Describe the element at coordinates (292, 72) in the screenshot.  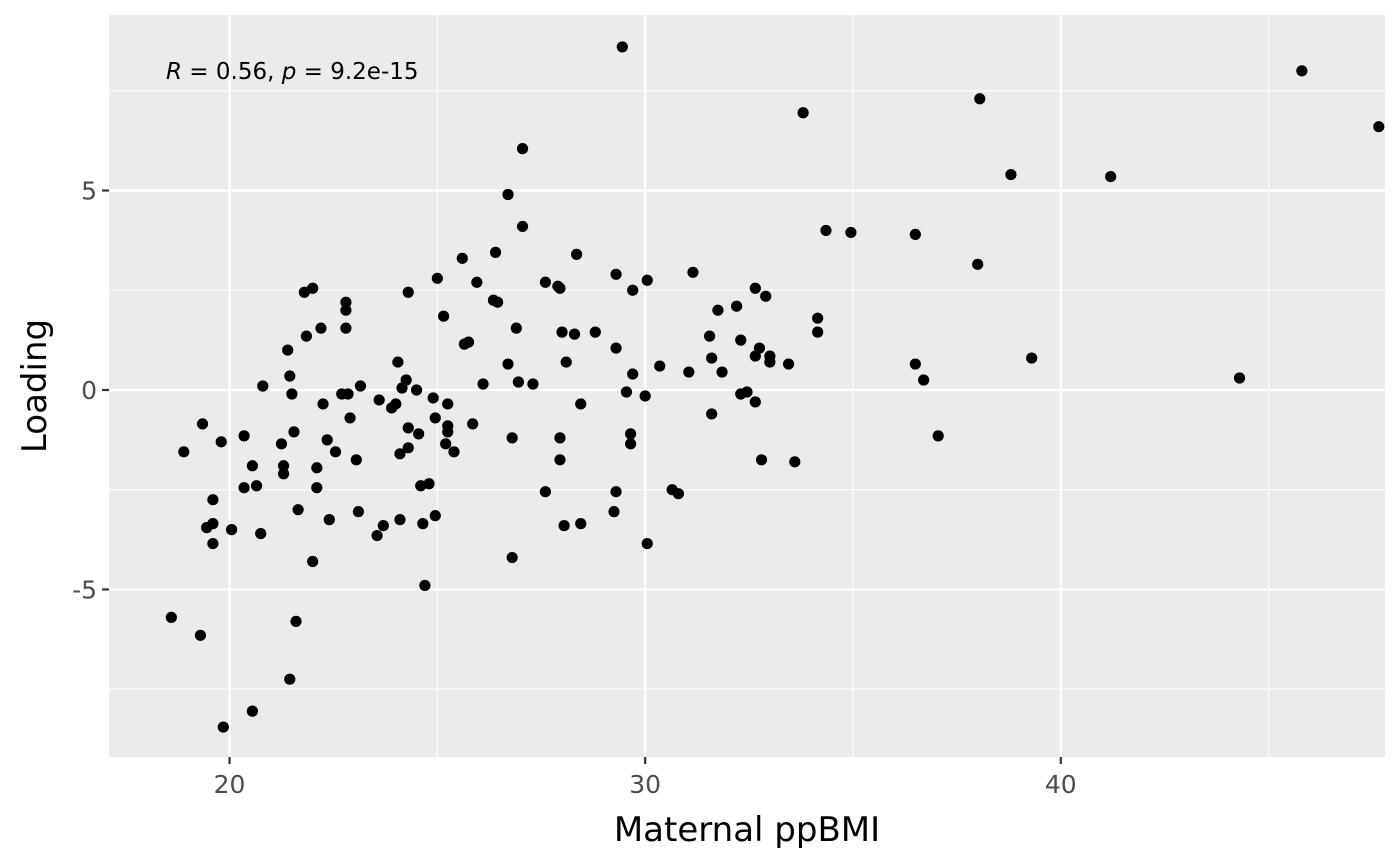
I see `correlation-annotation: R = 0.56, p = 9.2e-15` at that location.